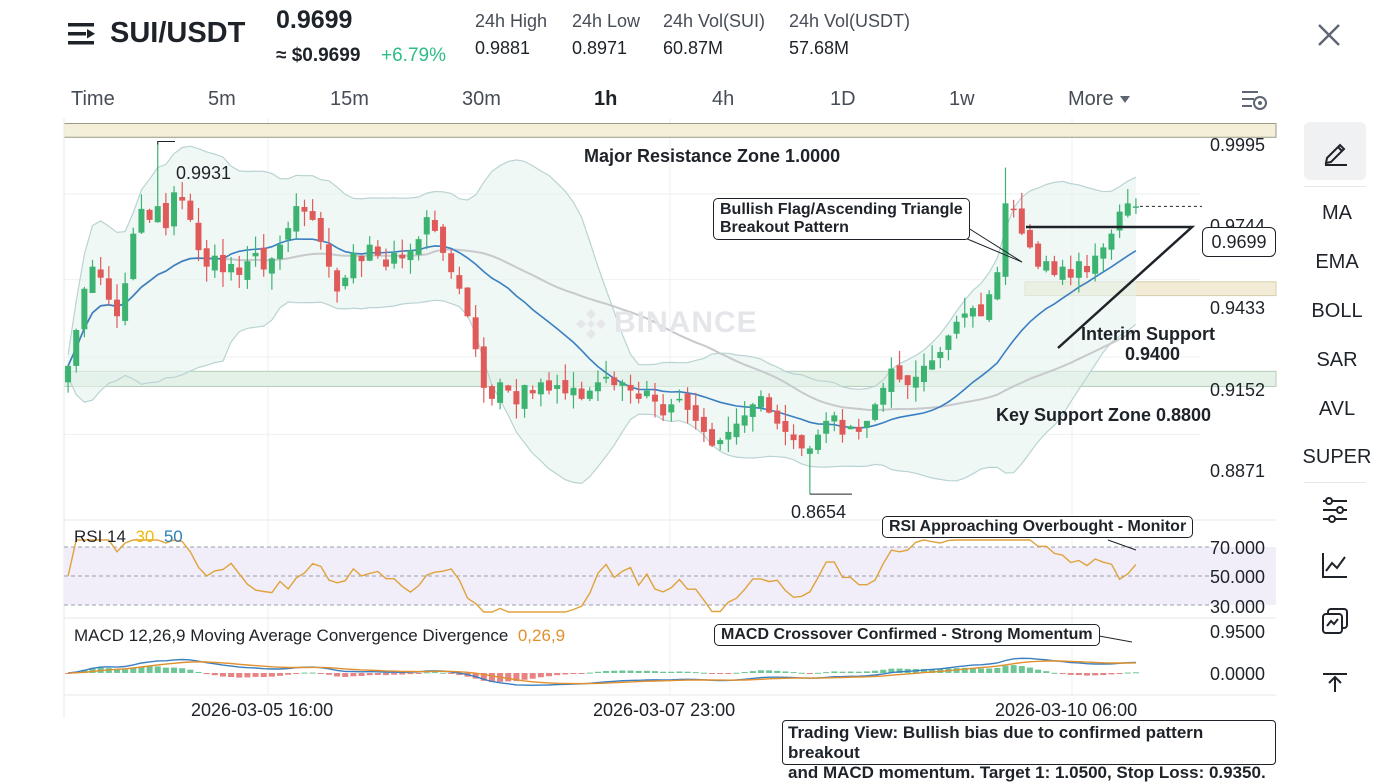  I want to click on line-chart-icon, so click(1335, 565).